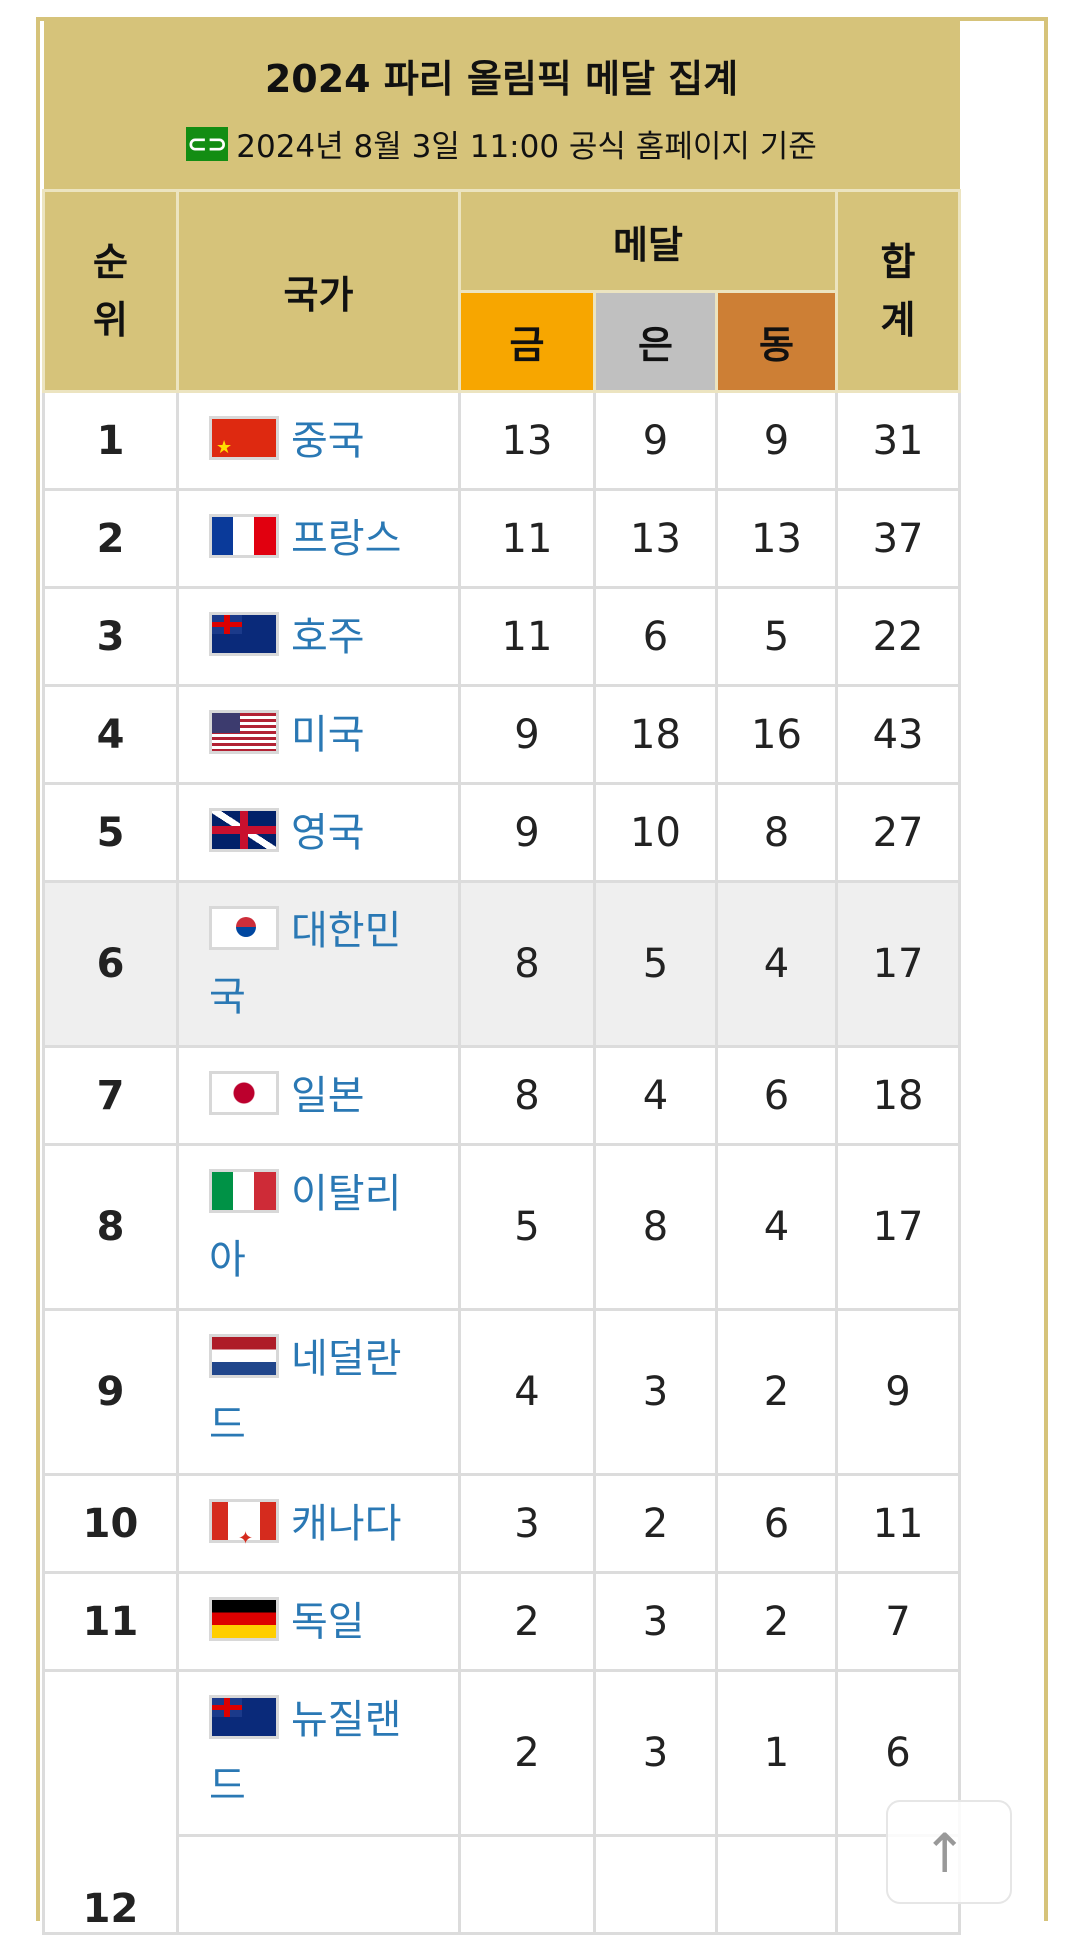 The image size is (1080, 1935). I want to click on silver-cell: 8, so click(655, 1227).